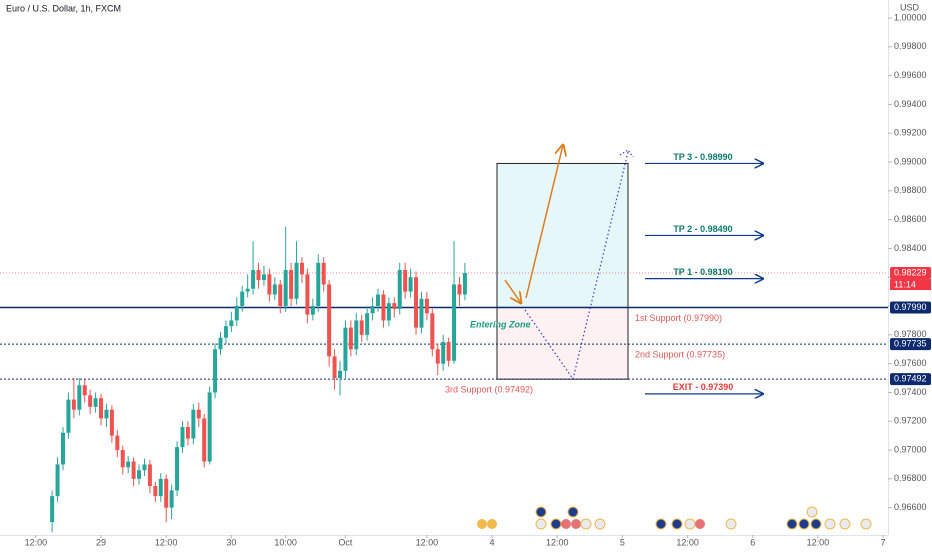 This screenshot has width=932, height=555. What do you see at coordinates (910, 478) in the screenshot?
I see `y-tick-label: 0.96800` at bounding box center [910, 478].